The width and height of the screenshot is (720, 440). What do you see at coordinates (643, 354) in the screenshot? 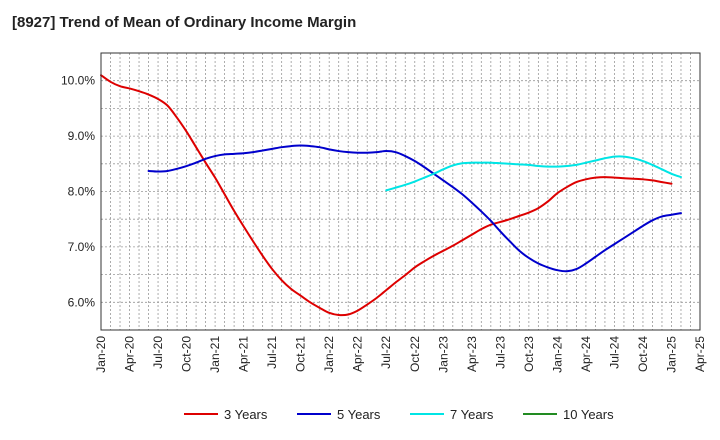
I see `x-tick-label: Oct-24` at bounding box center [643, 354].